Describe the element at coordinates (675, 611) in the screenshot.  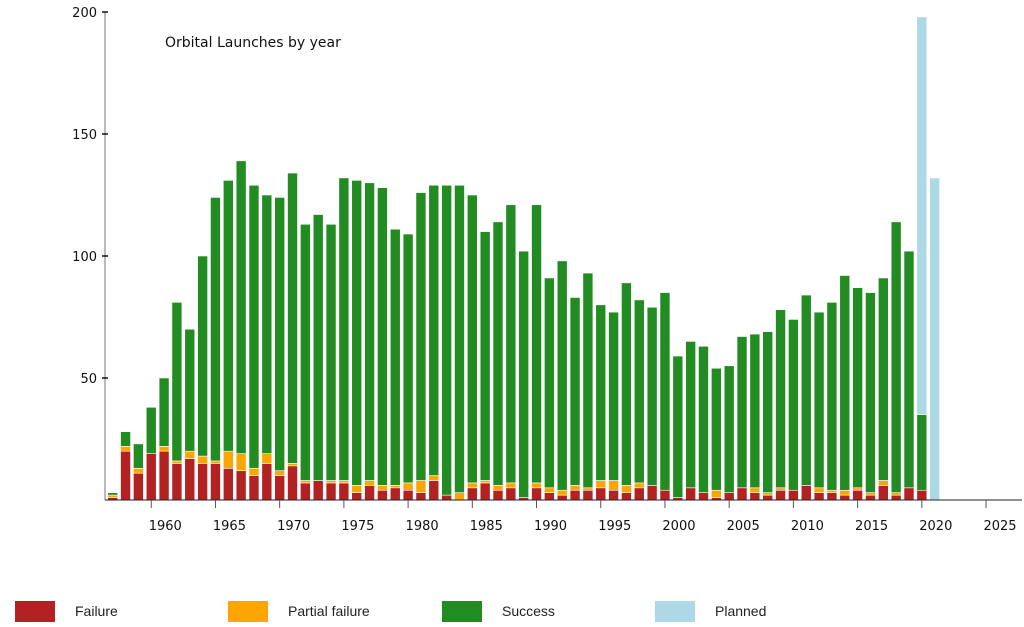
I see `legend-swatch-planned` at that location.